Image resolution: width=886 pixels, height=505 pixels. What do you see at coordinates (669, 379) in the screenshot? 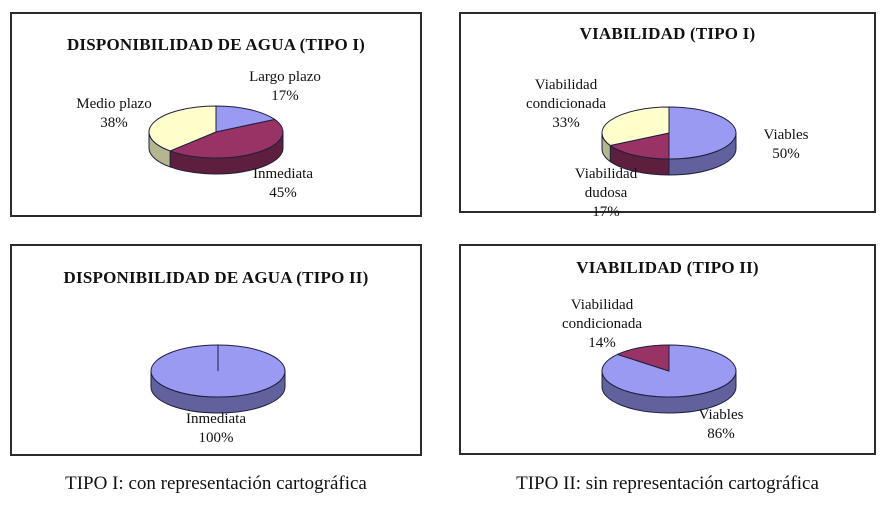
I see `pie-chart-viabilidad-tipo-ii` at bounding box center [669, 379].